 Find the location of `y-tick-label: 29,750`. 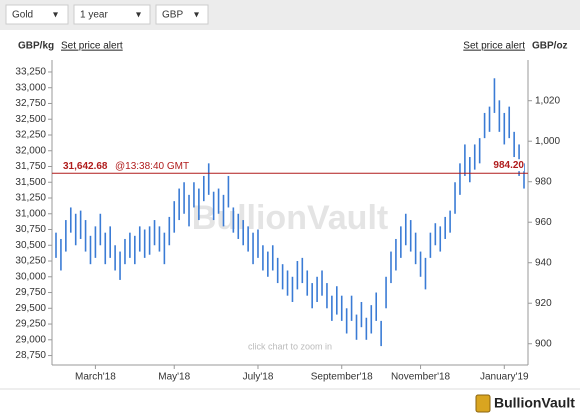

y-tick-label: 29,750 is located at coordinates (30, 292).